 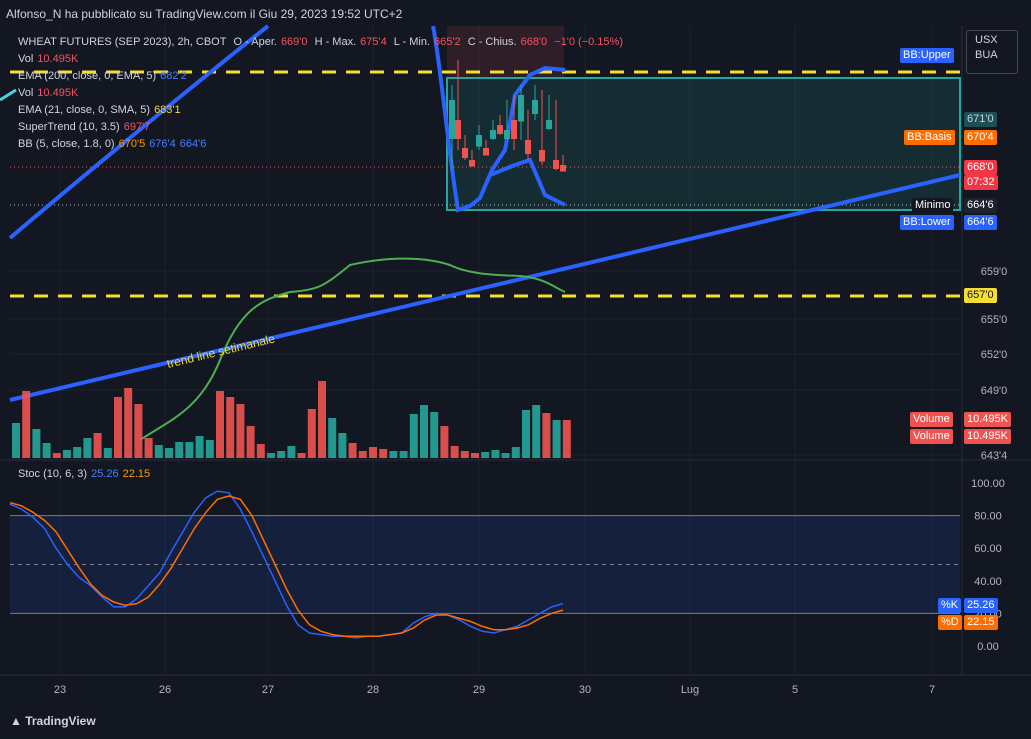 What do you see at coordinates (932, 690) in the screenshot?
I see `time-tick-8: 7` at bounding box center [932, 690].